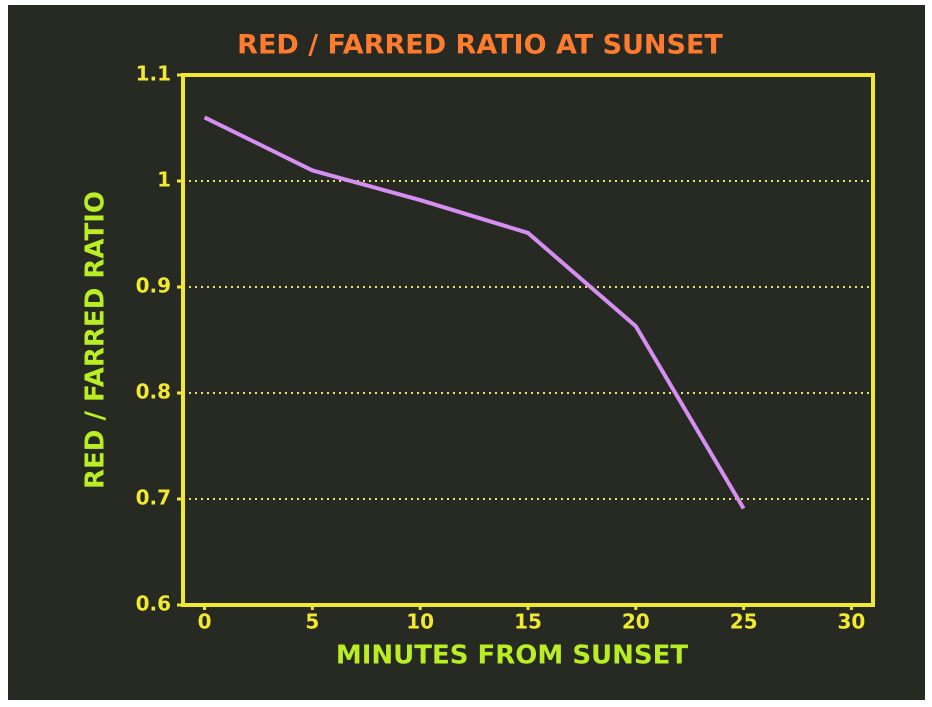 This screenshot has height=707, width=932. What do you see at coordinates (205, 622) in the screenshot?
I see `x-tick-label: 0` at bounding box center [205, 622].